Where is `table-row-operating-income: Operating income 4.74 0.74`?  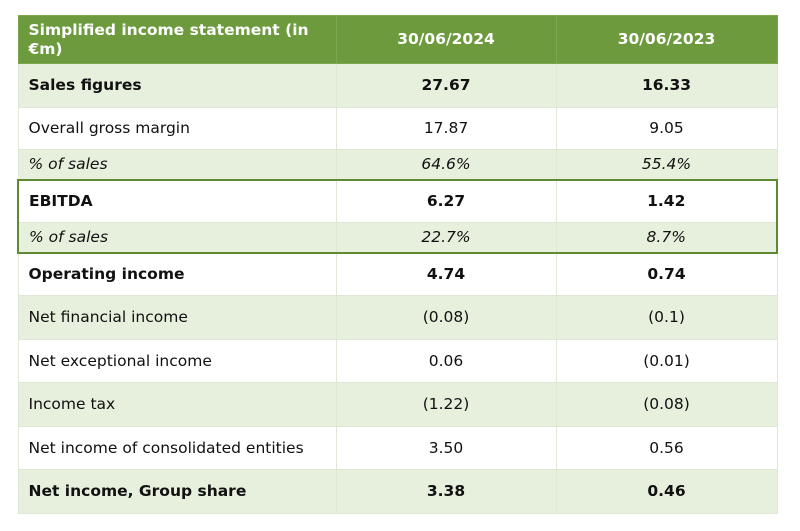 table-row-operating-income: Operating income 4.74 0.74 is located at coordinates (397, 274).